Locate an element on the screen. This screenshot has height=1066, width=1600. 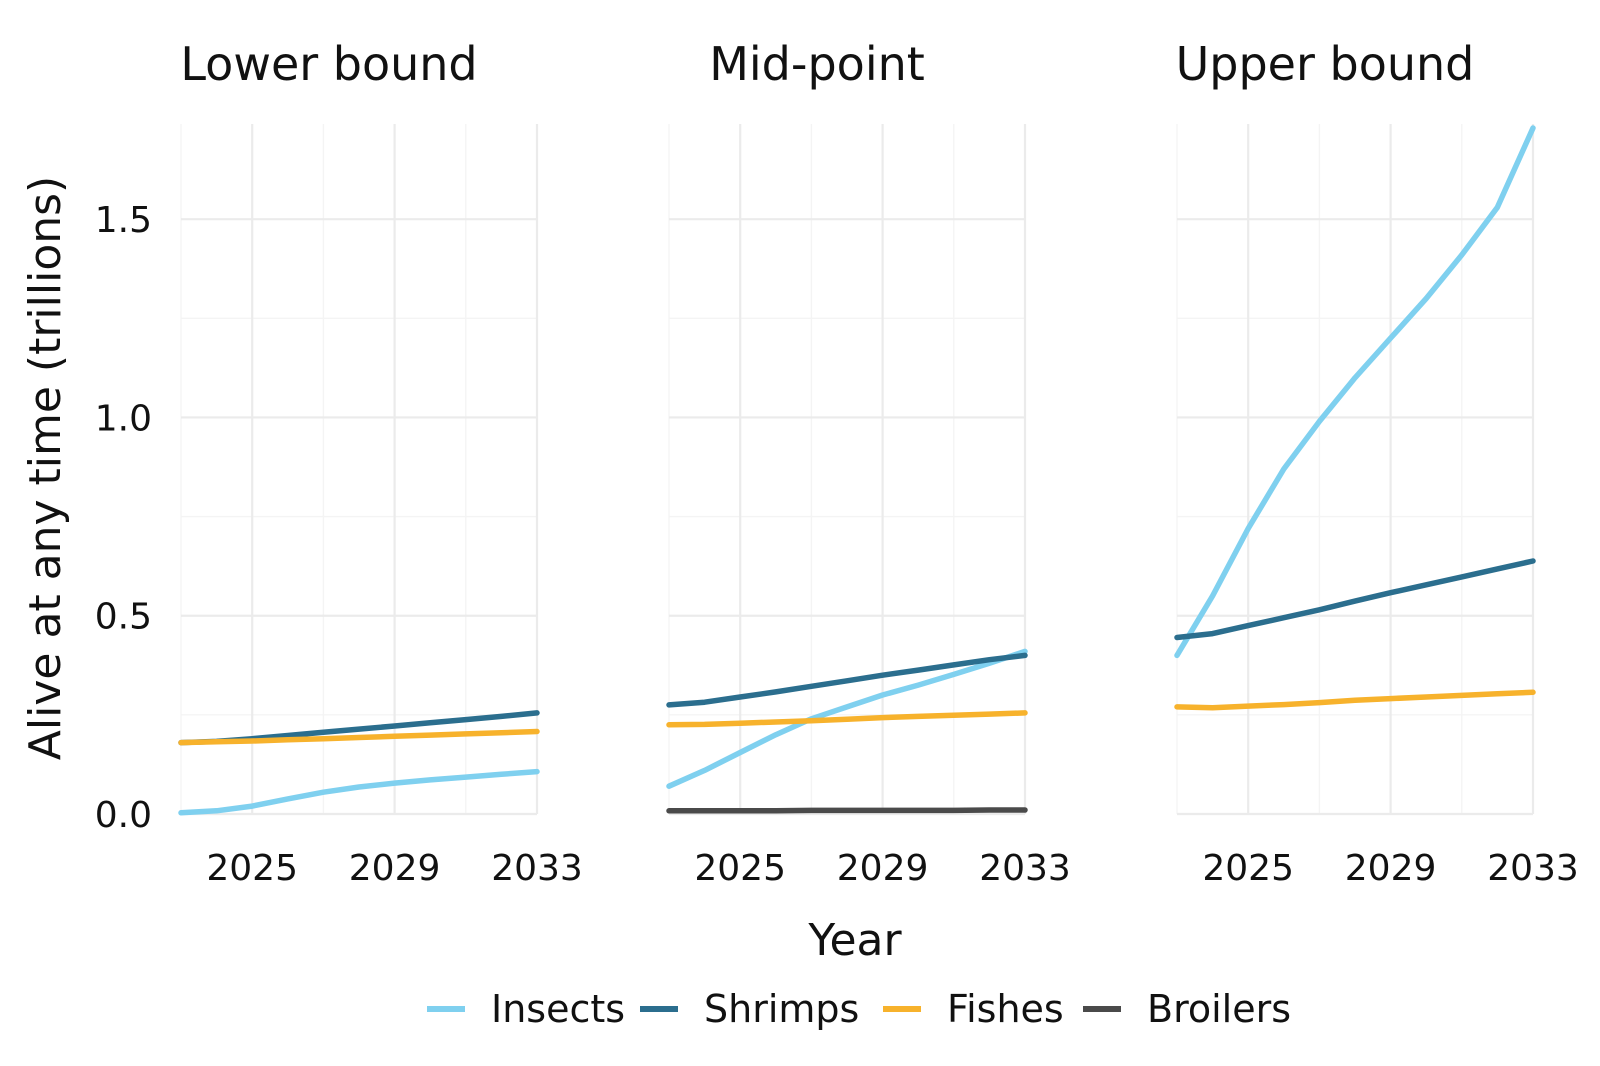
legend-item-fishes: Fishes is located at coordinates (973, 1009).